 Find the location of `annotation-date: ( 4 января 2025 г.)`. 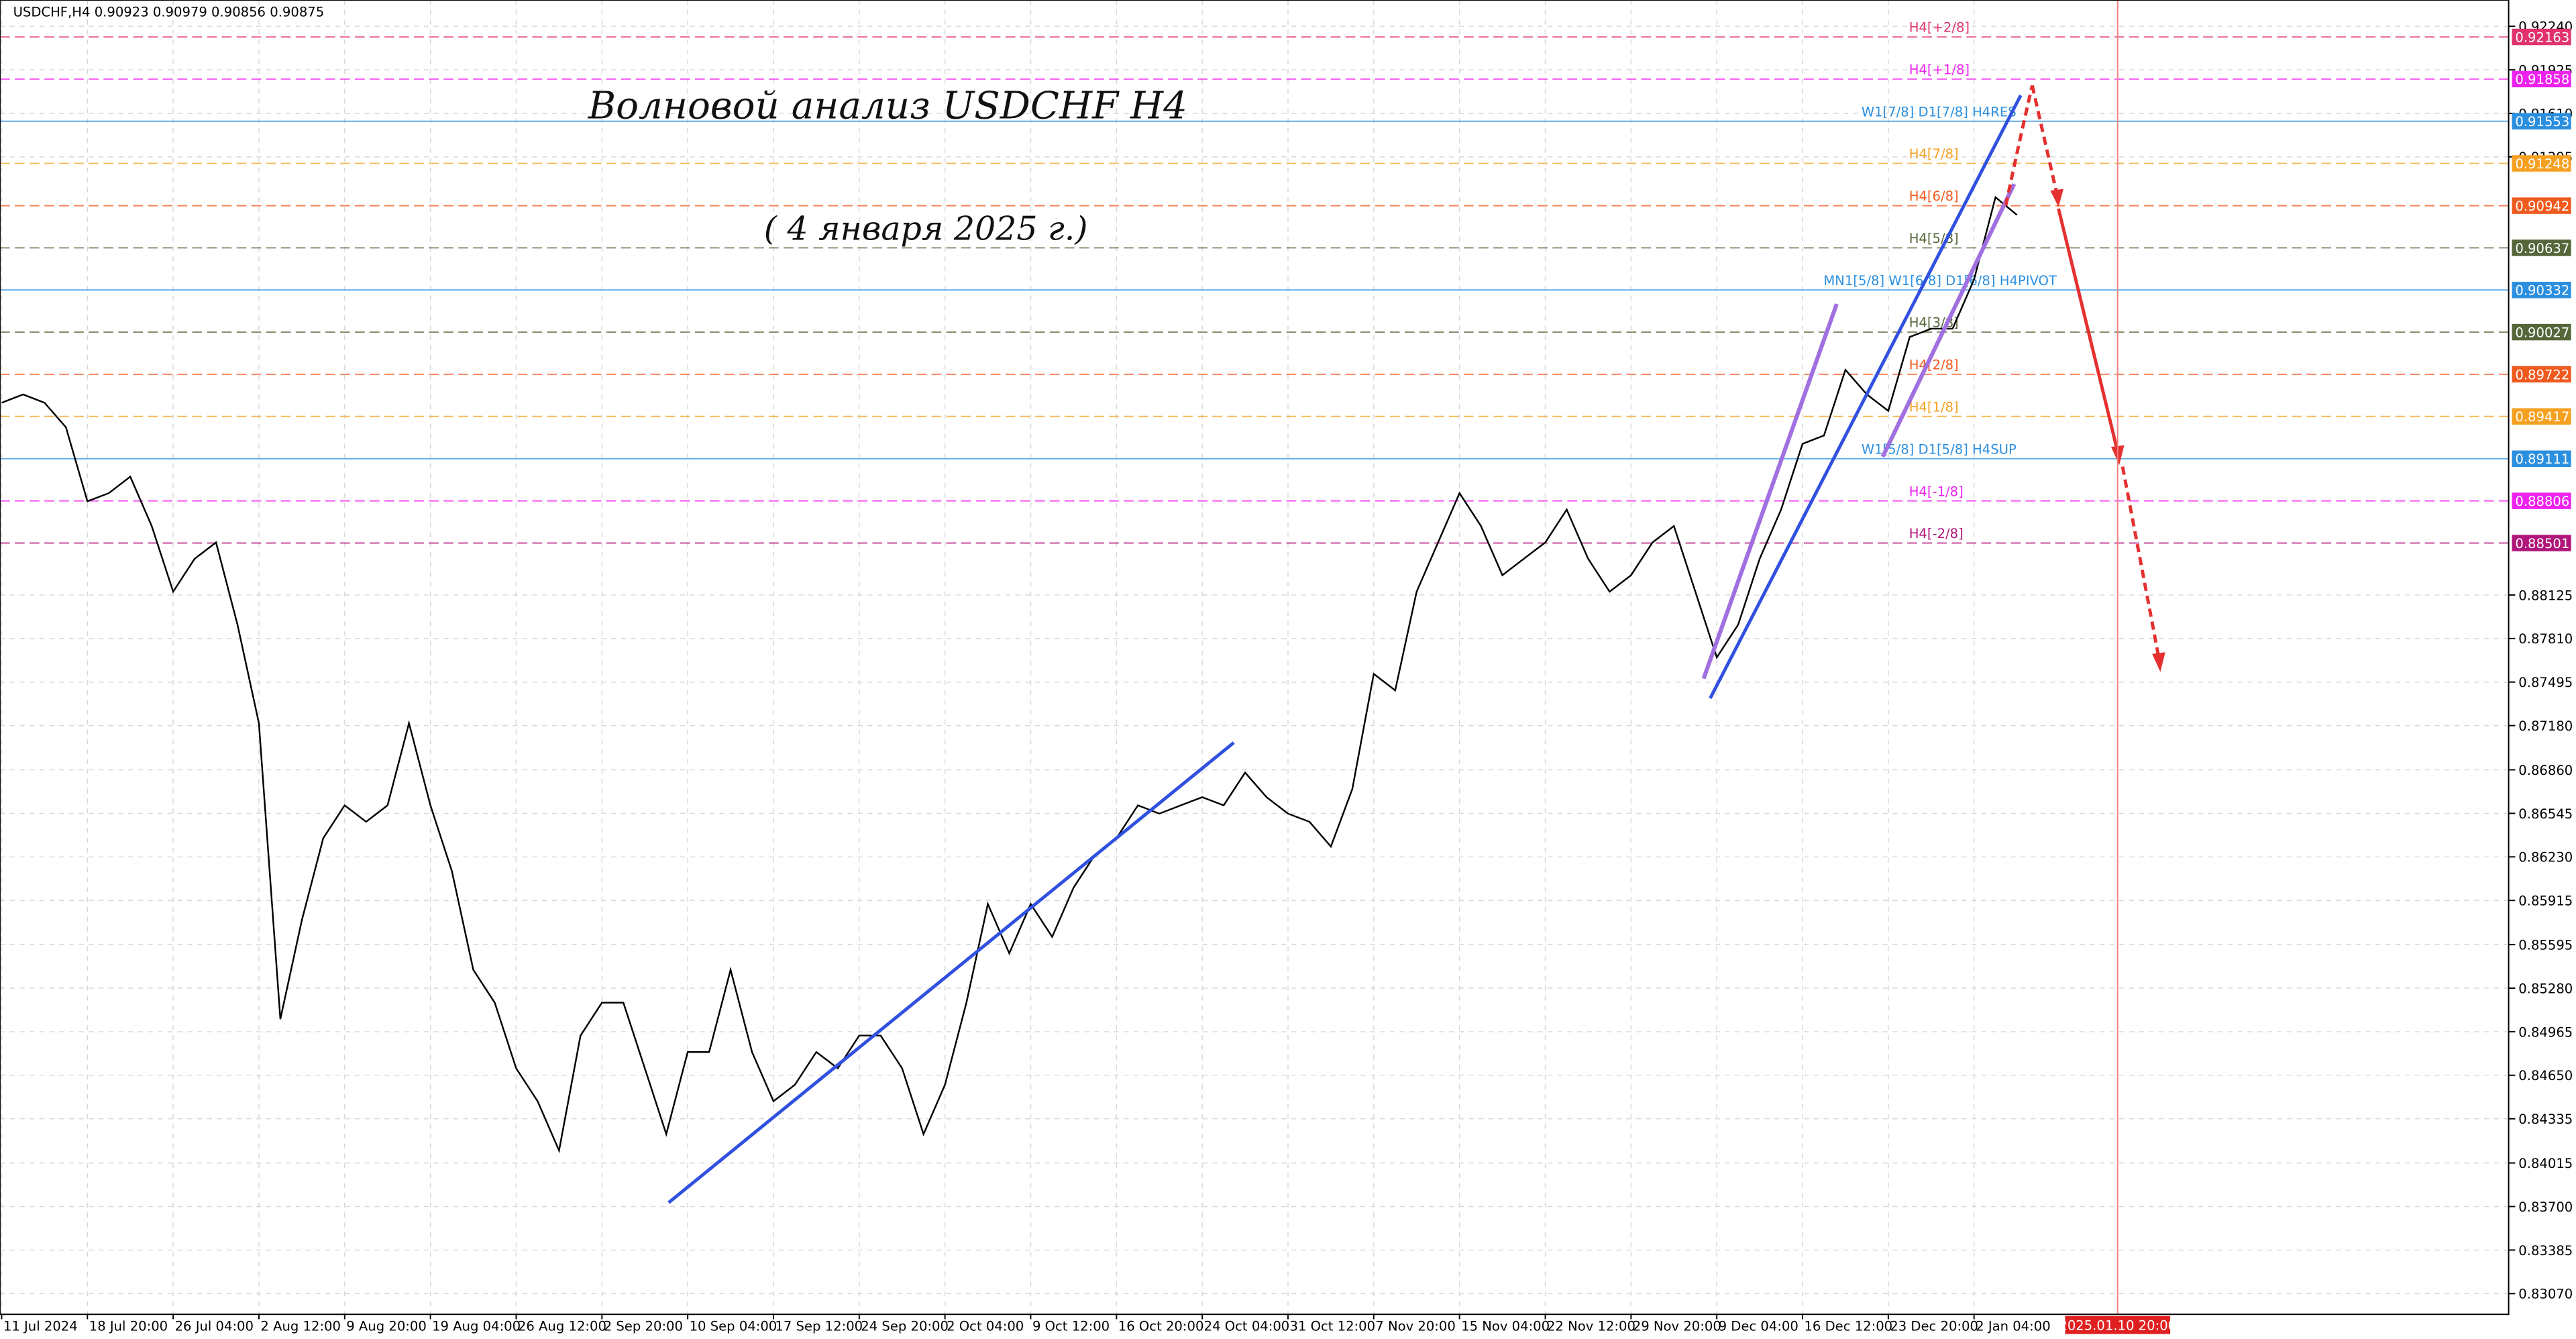

annotation-date: ( 4 января 2025 г.) is located at coordinates (926, 229).